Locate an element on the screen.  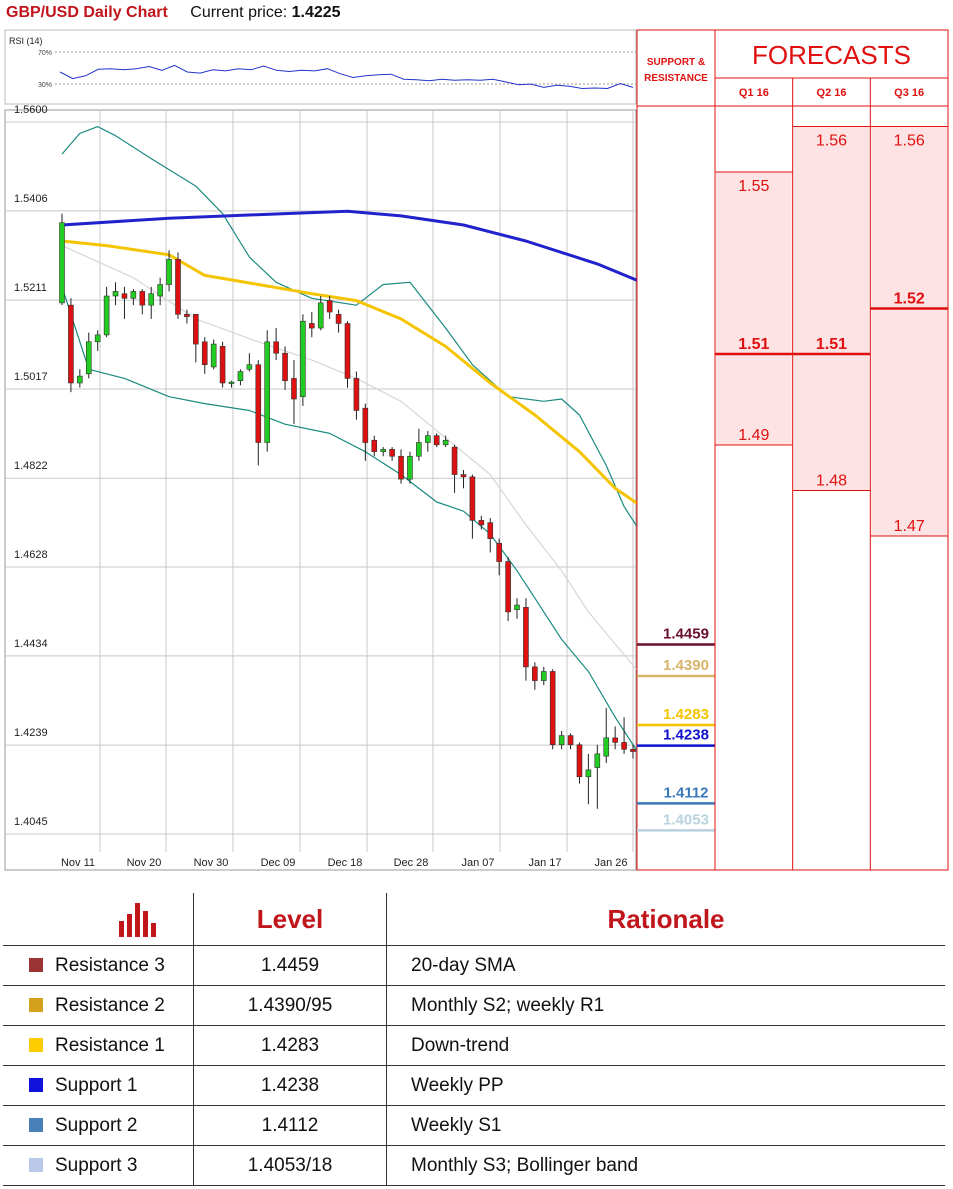
x-tick-label: Dec 28 is located at coordinates (411, 863).